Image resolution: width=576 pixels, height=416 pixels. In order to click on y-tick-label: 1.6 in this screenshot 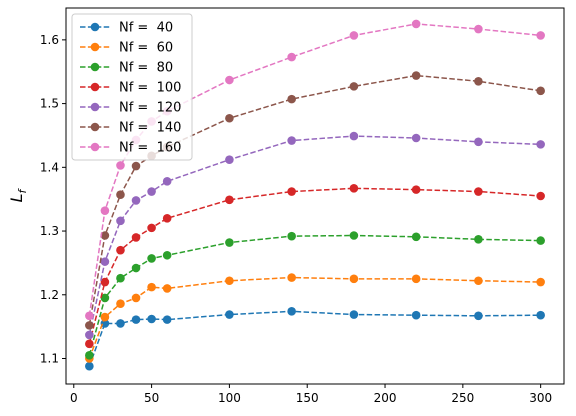, I will do `click(49, 40)`.